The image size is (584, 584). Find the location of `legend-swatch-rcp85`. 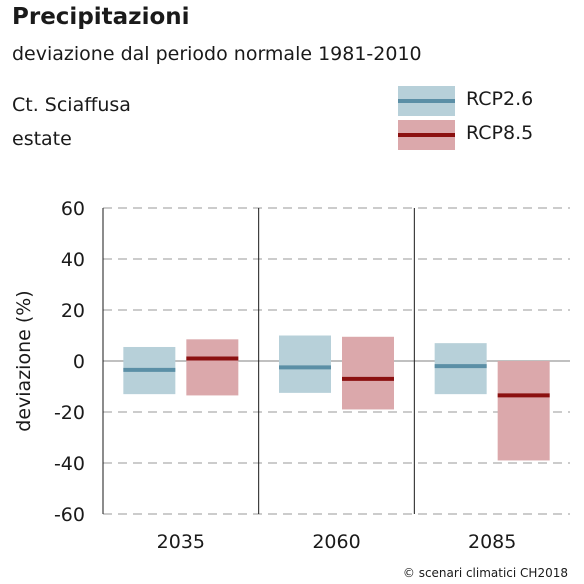

legend-swatch-rcp85 is located at coordinates (426, 135).